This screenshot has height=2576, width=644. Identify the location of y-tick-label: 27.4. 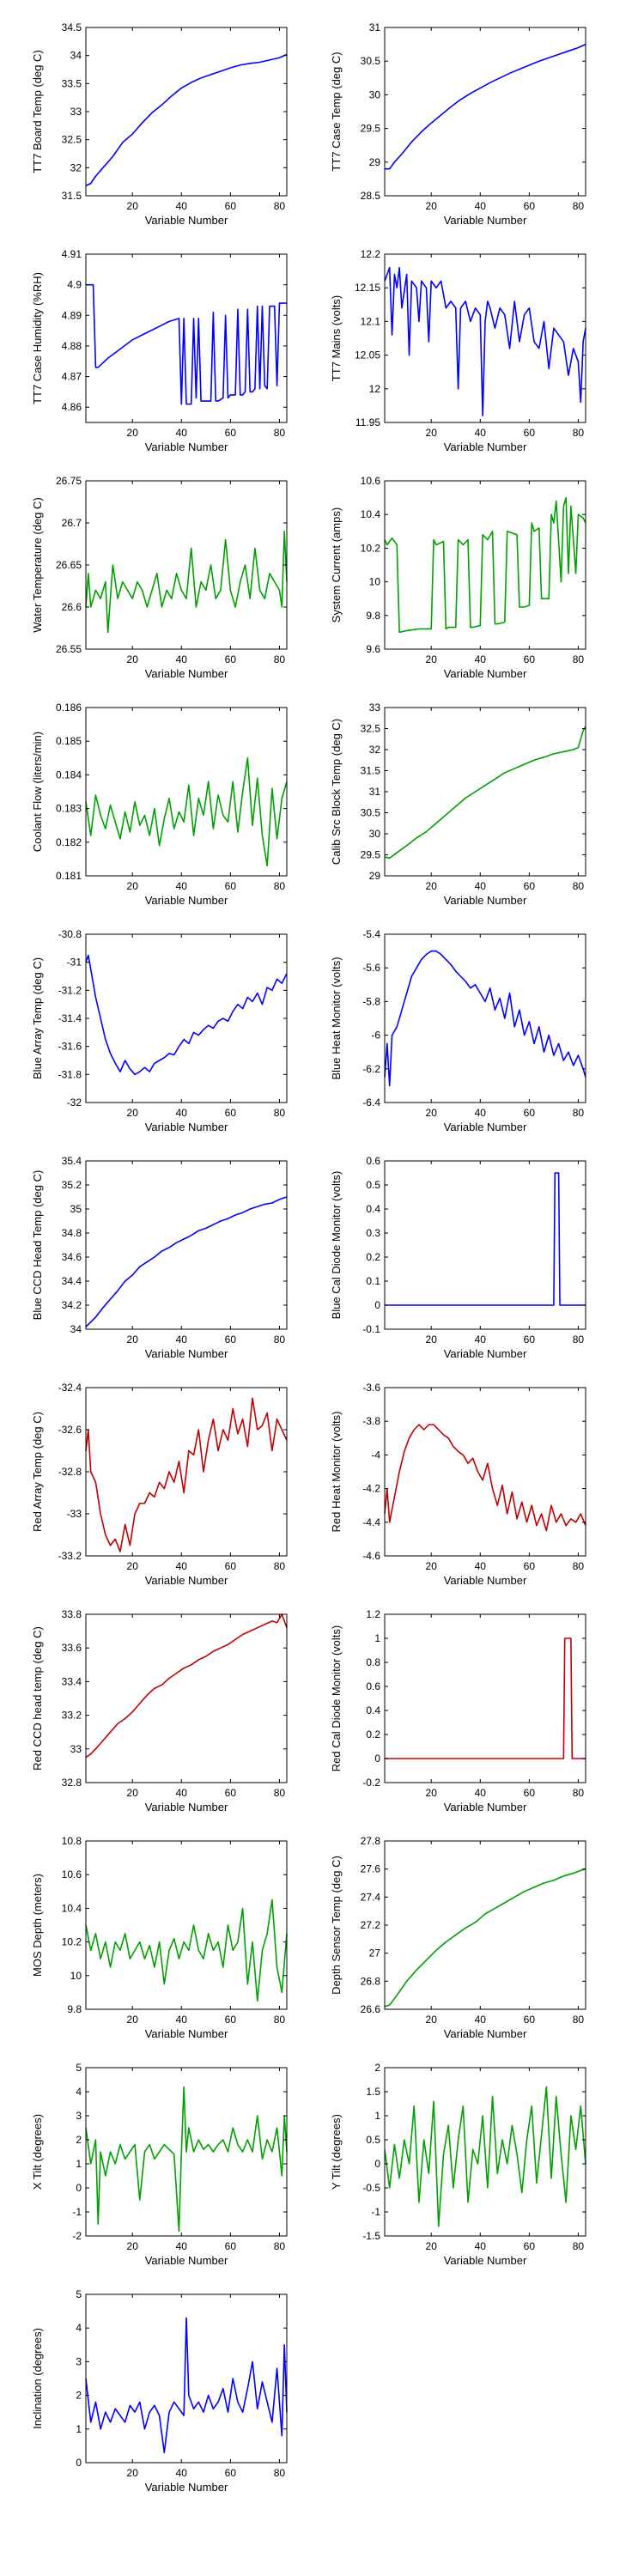
(371, 1897).